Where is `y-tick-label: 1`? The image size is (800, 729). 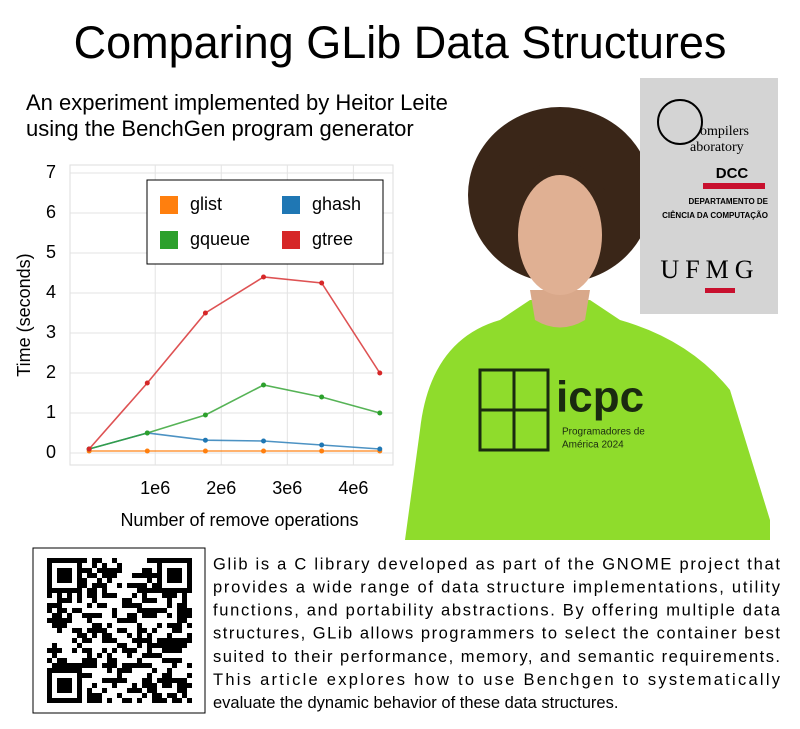 y-tick-label: 1 is located at coordinates (51, 412).